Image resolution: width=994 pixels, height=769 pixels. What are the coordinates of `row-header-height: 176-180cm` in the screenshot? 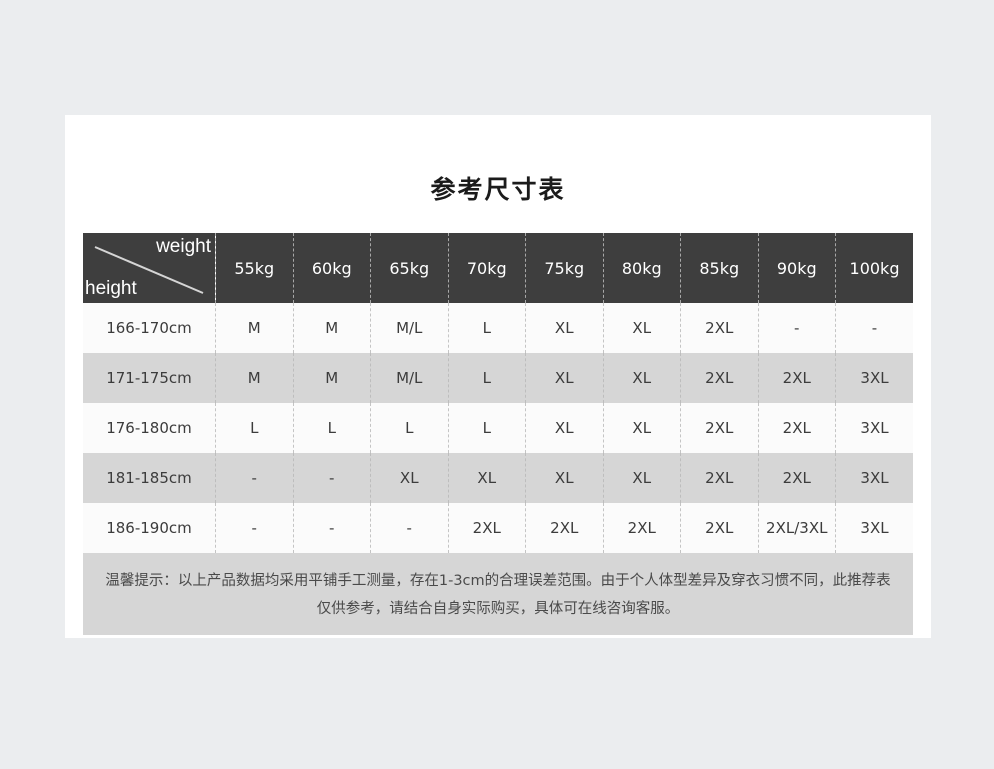 It's located at (149, 428).